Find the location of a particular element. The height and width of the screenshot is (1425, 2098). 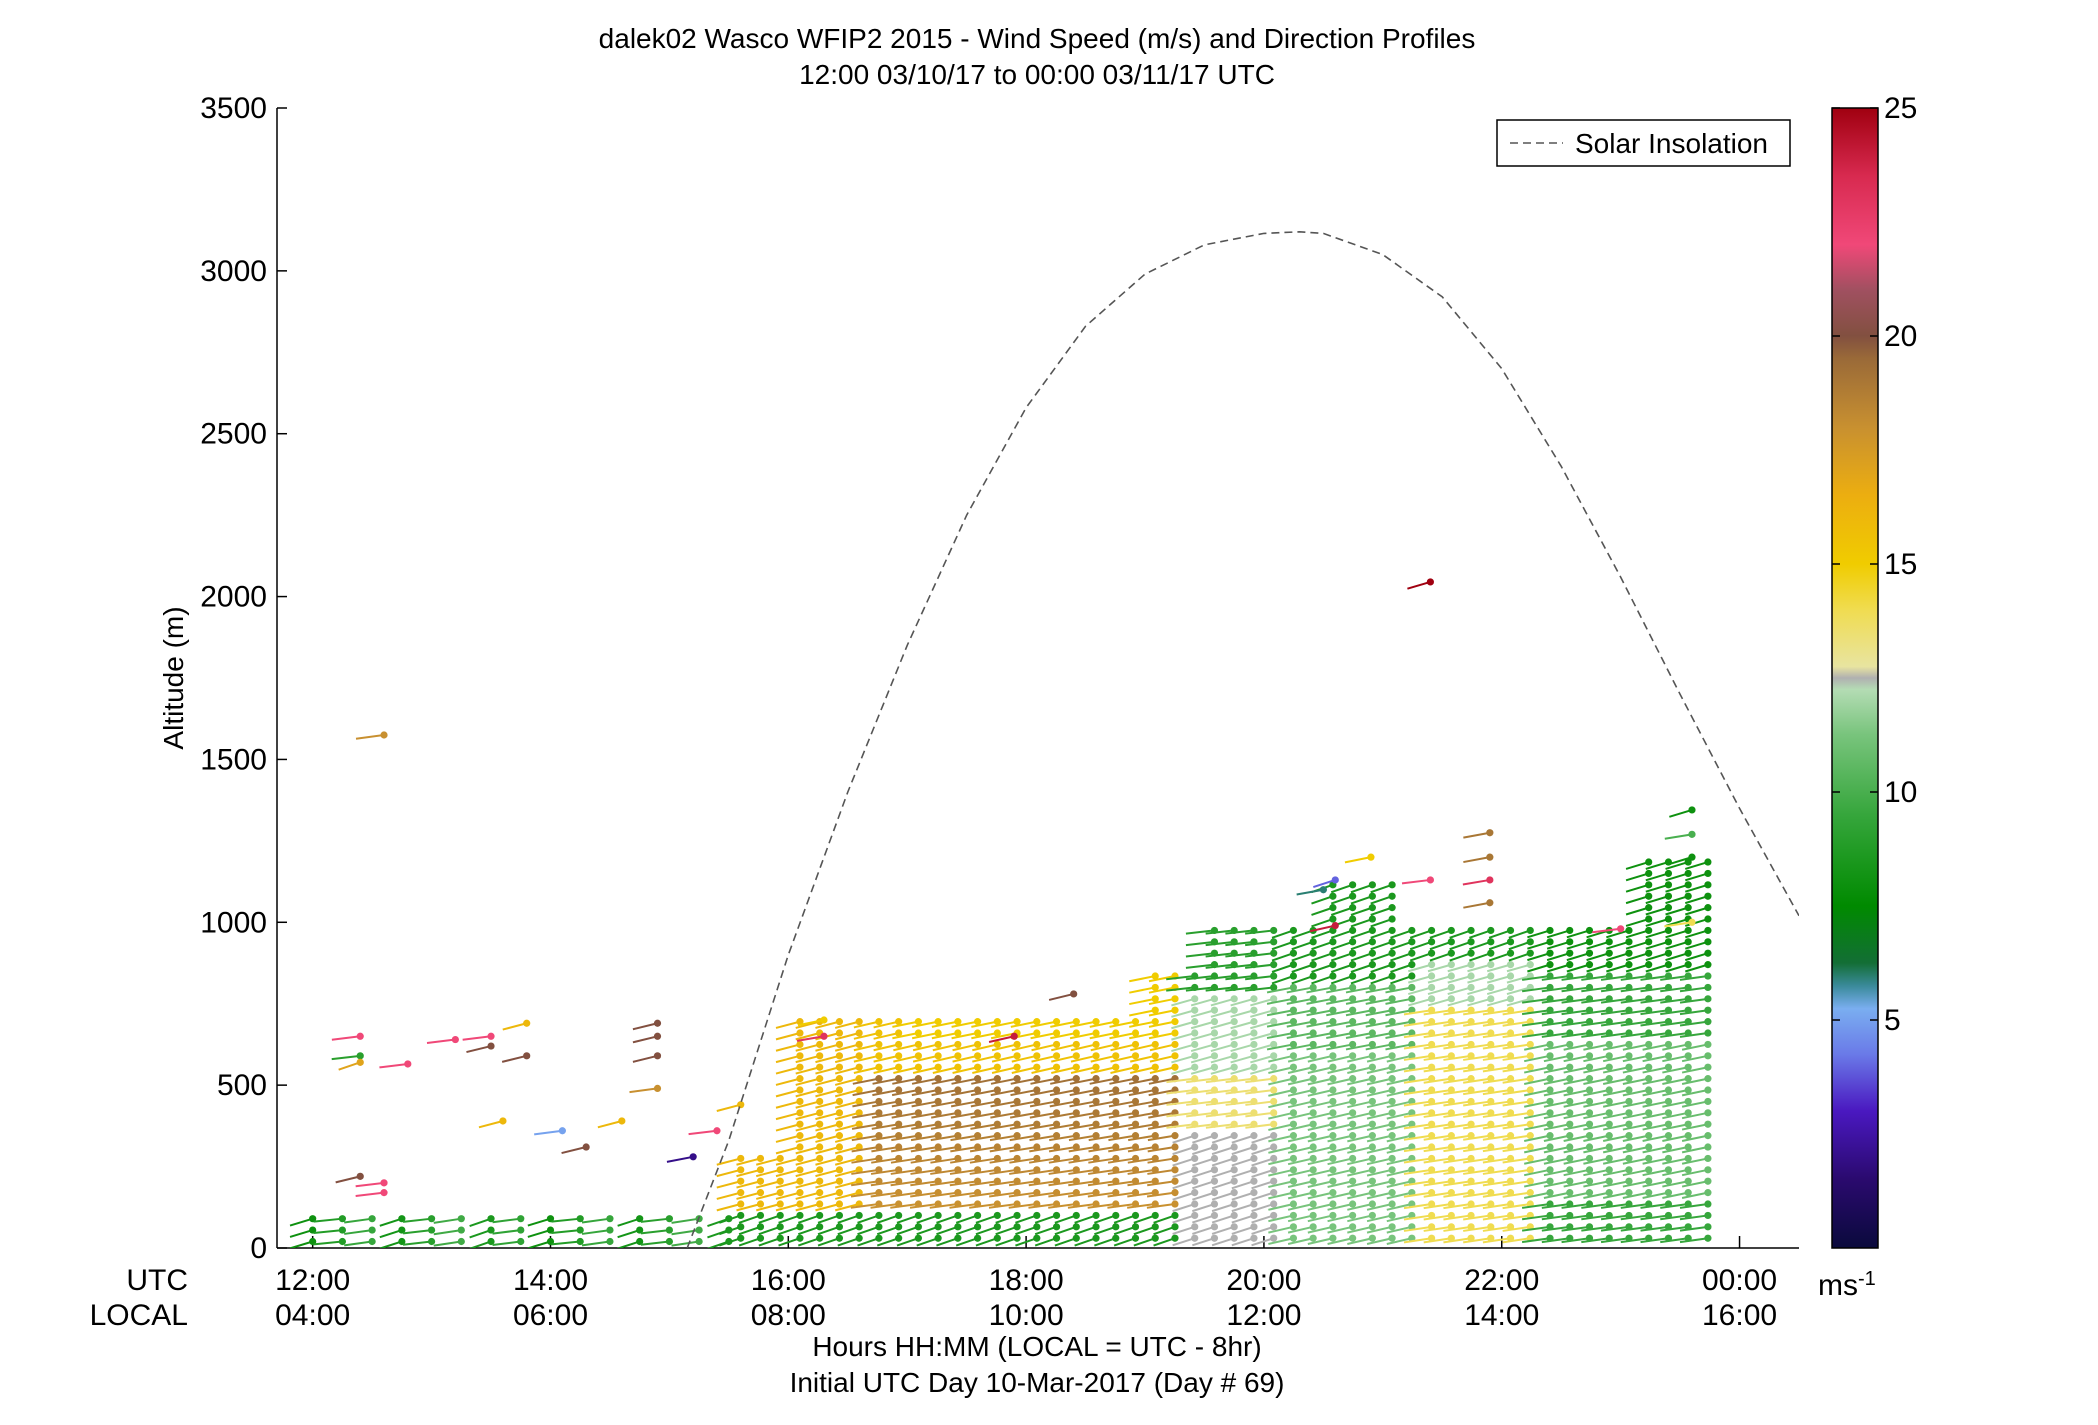

x-tick-label-local: 16:00 is located at coordinates (1739, 1315).